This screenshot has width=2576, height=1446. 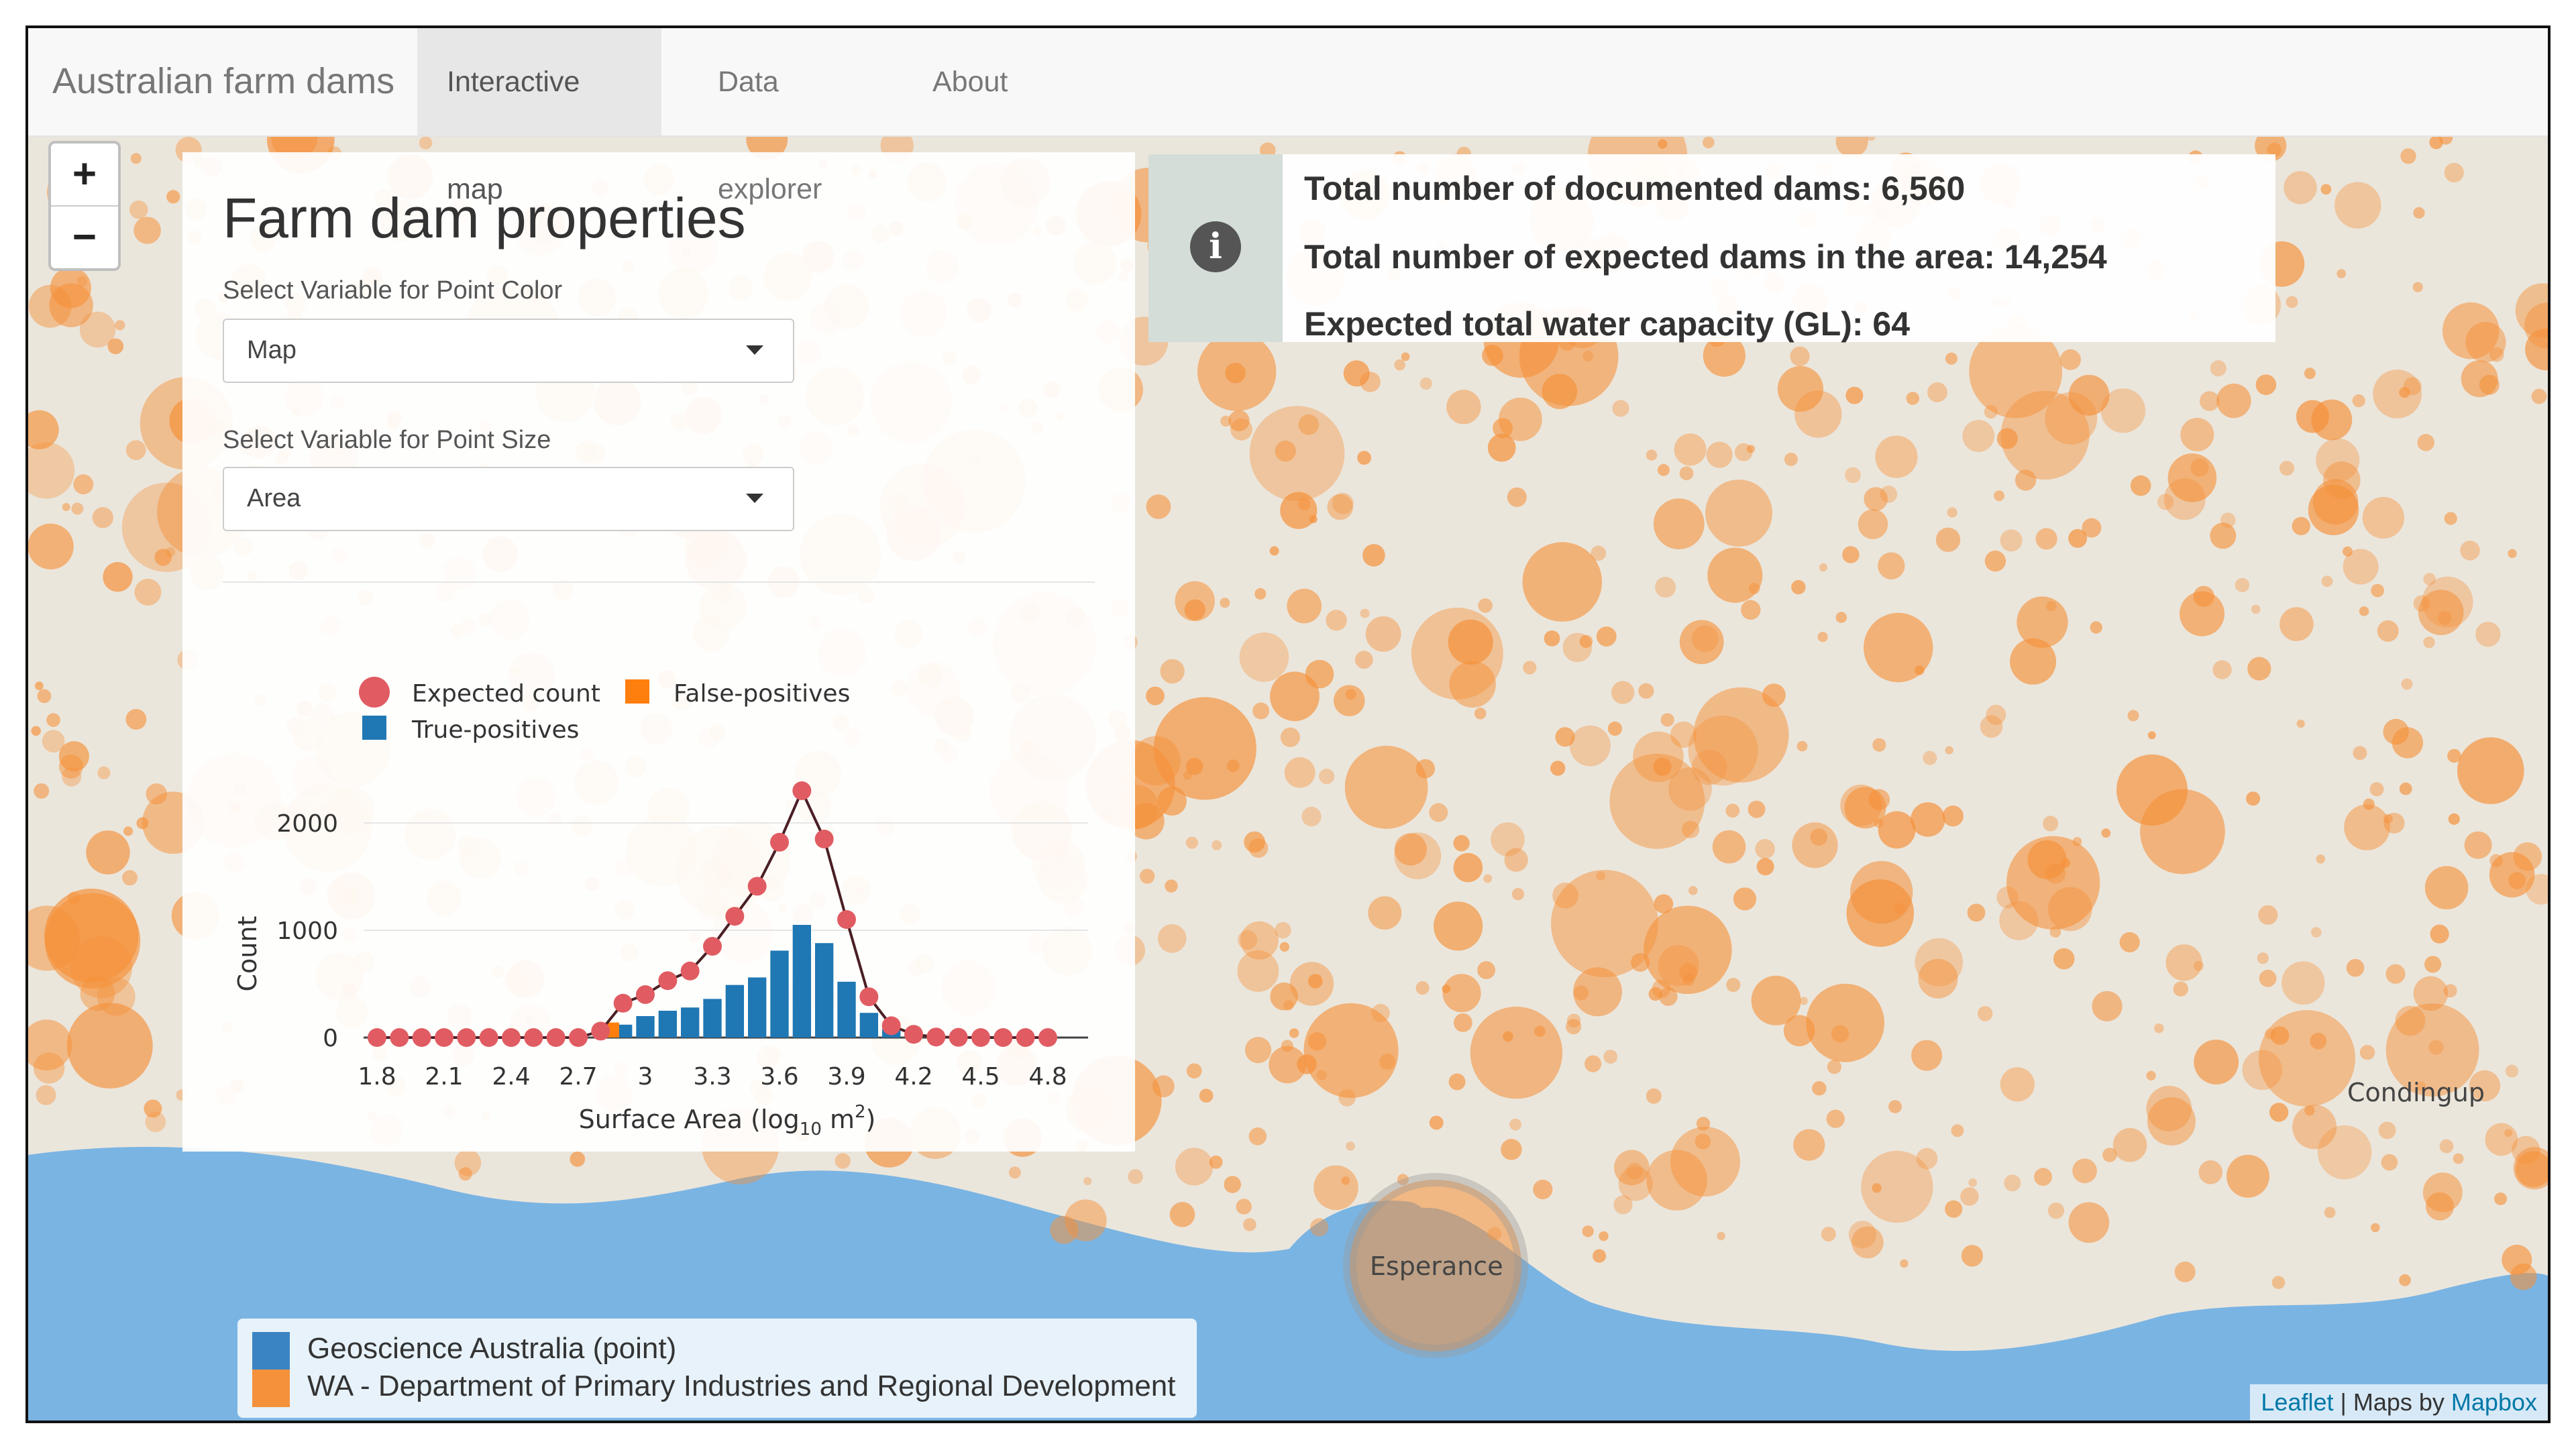 What do you see at coordinates (2494, 1402) in the screenshot?
I see `mapbox-link: Mapbox` at bounding box center [2494, 1402].